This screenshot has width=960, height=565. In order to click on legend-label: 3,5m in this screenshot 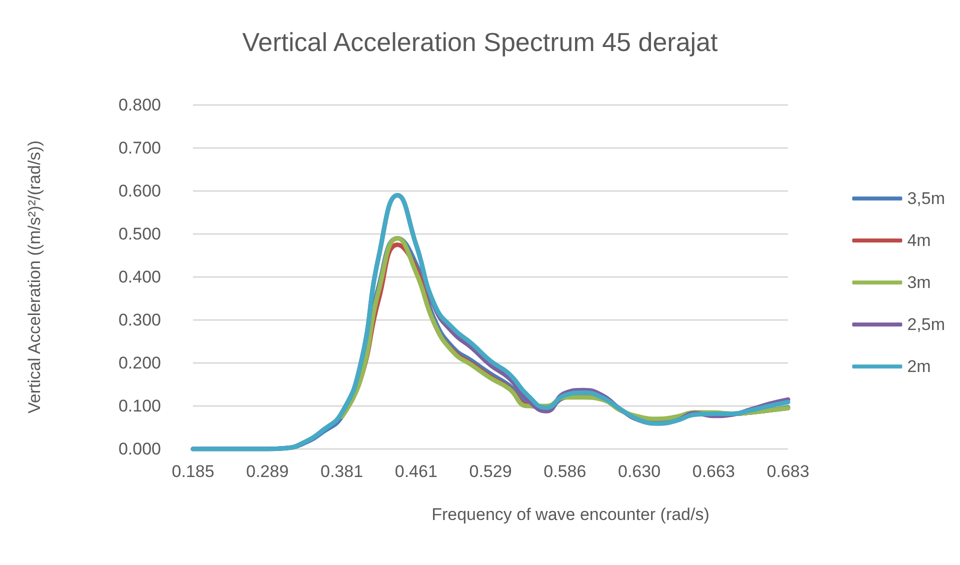, I will do `click(926, 198)`.